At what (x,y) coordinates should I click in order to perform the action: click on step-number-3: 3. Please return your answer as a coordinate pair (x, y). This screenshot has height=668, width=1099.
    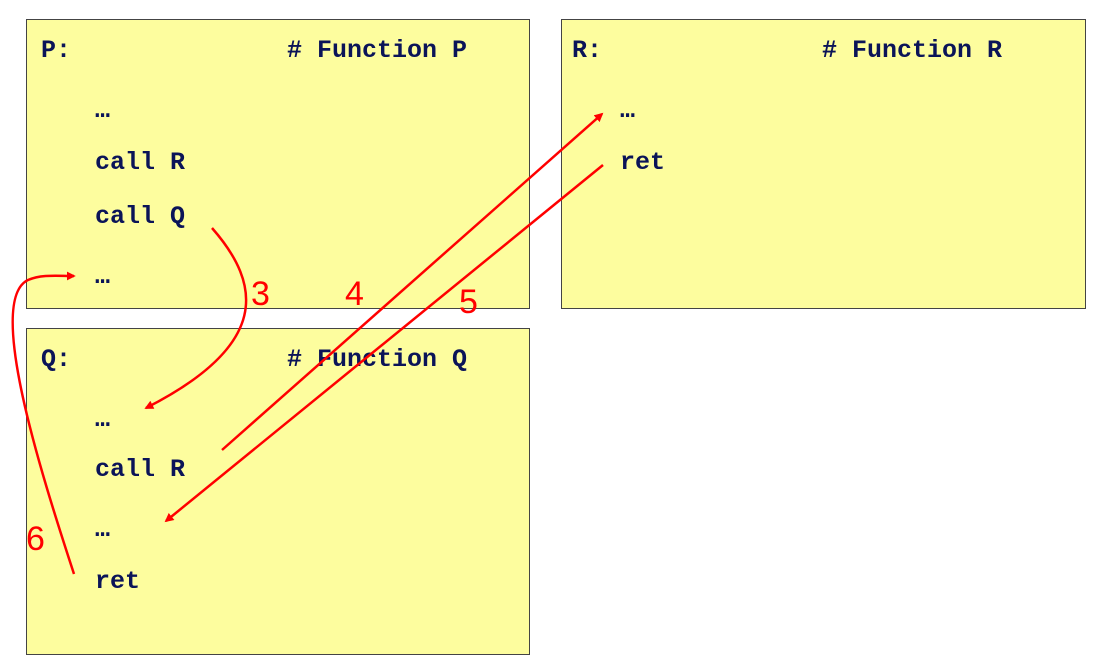
    Looking at the image, I should click on (260, 294).